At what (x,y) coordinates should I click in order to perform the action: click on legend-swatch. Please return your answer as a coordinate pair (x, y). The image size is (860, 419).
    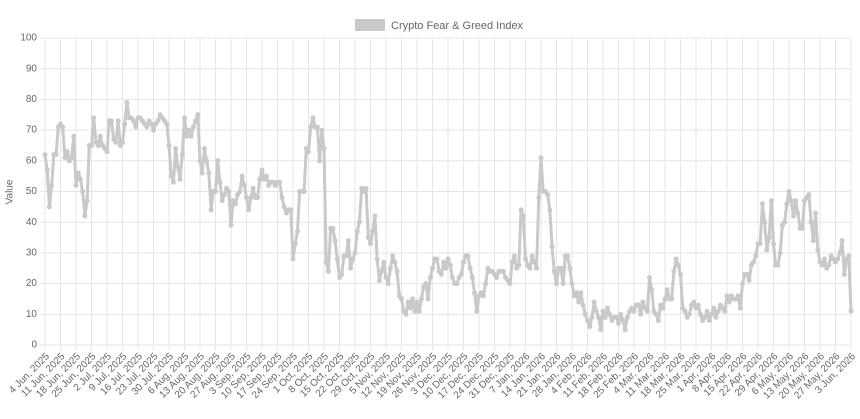
    Looking at the image, I should click on (370, 25).